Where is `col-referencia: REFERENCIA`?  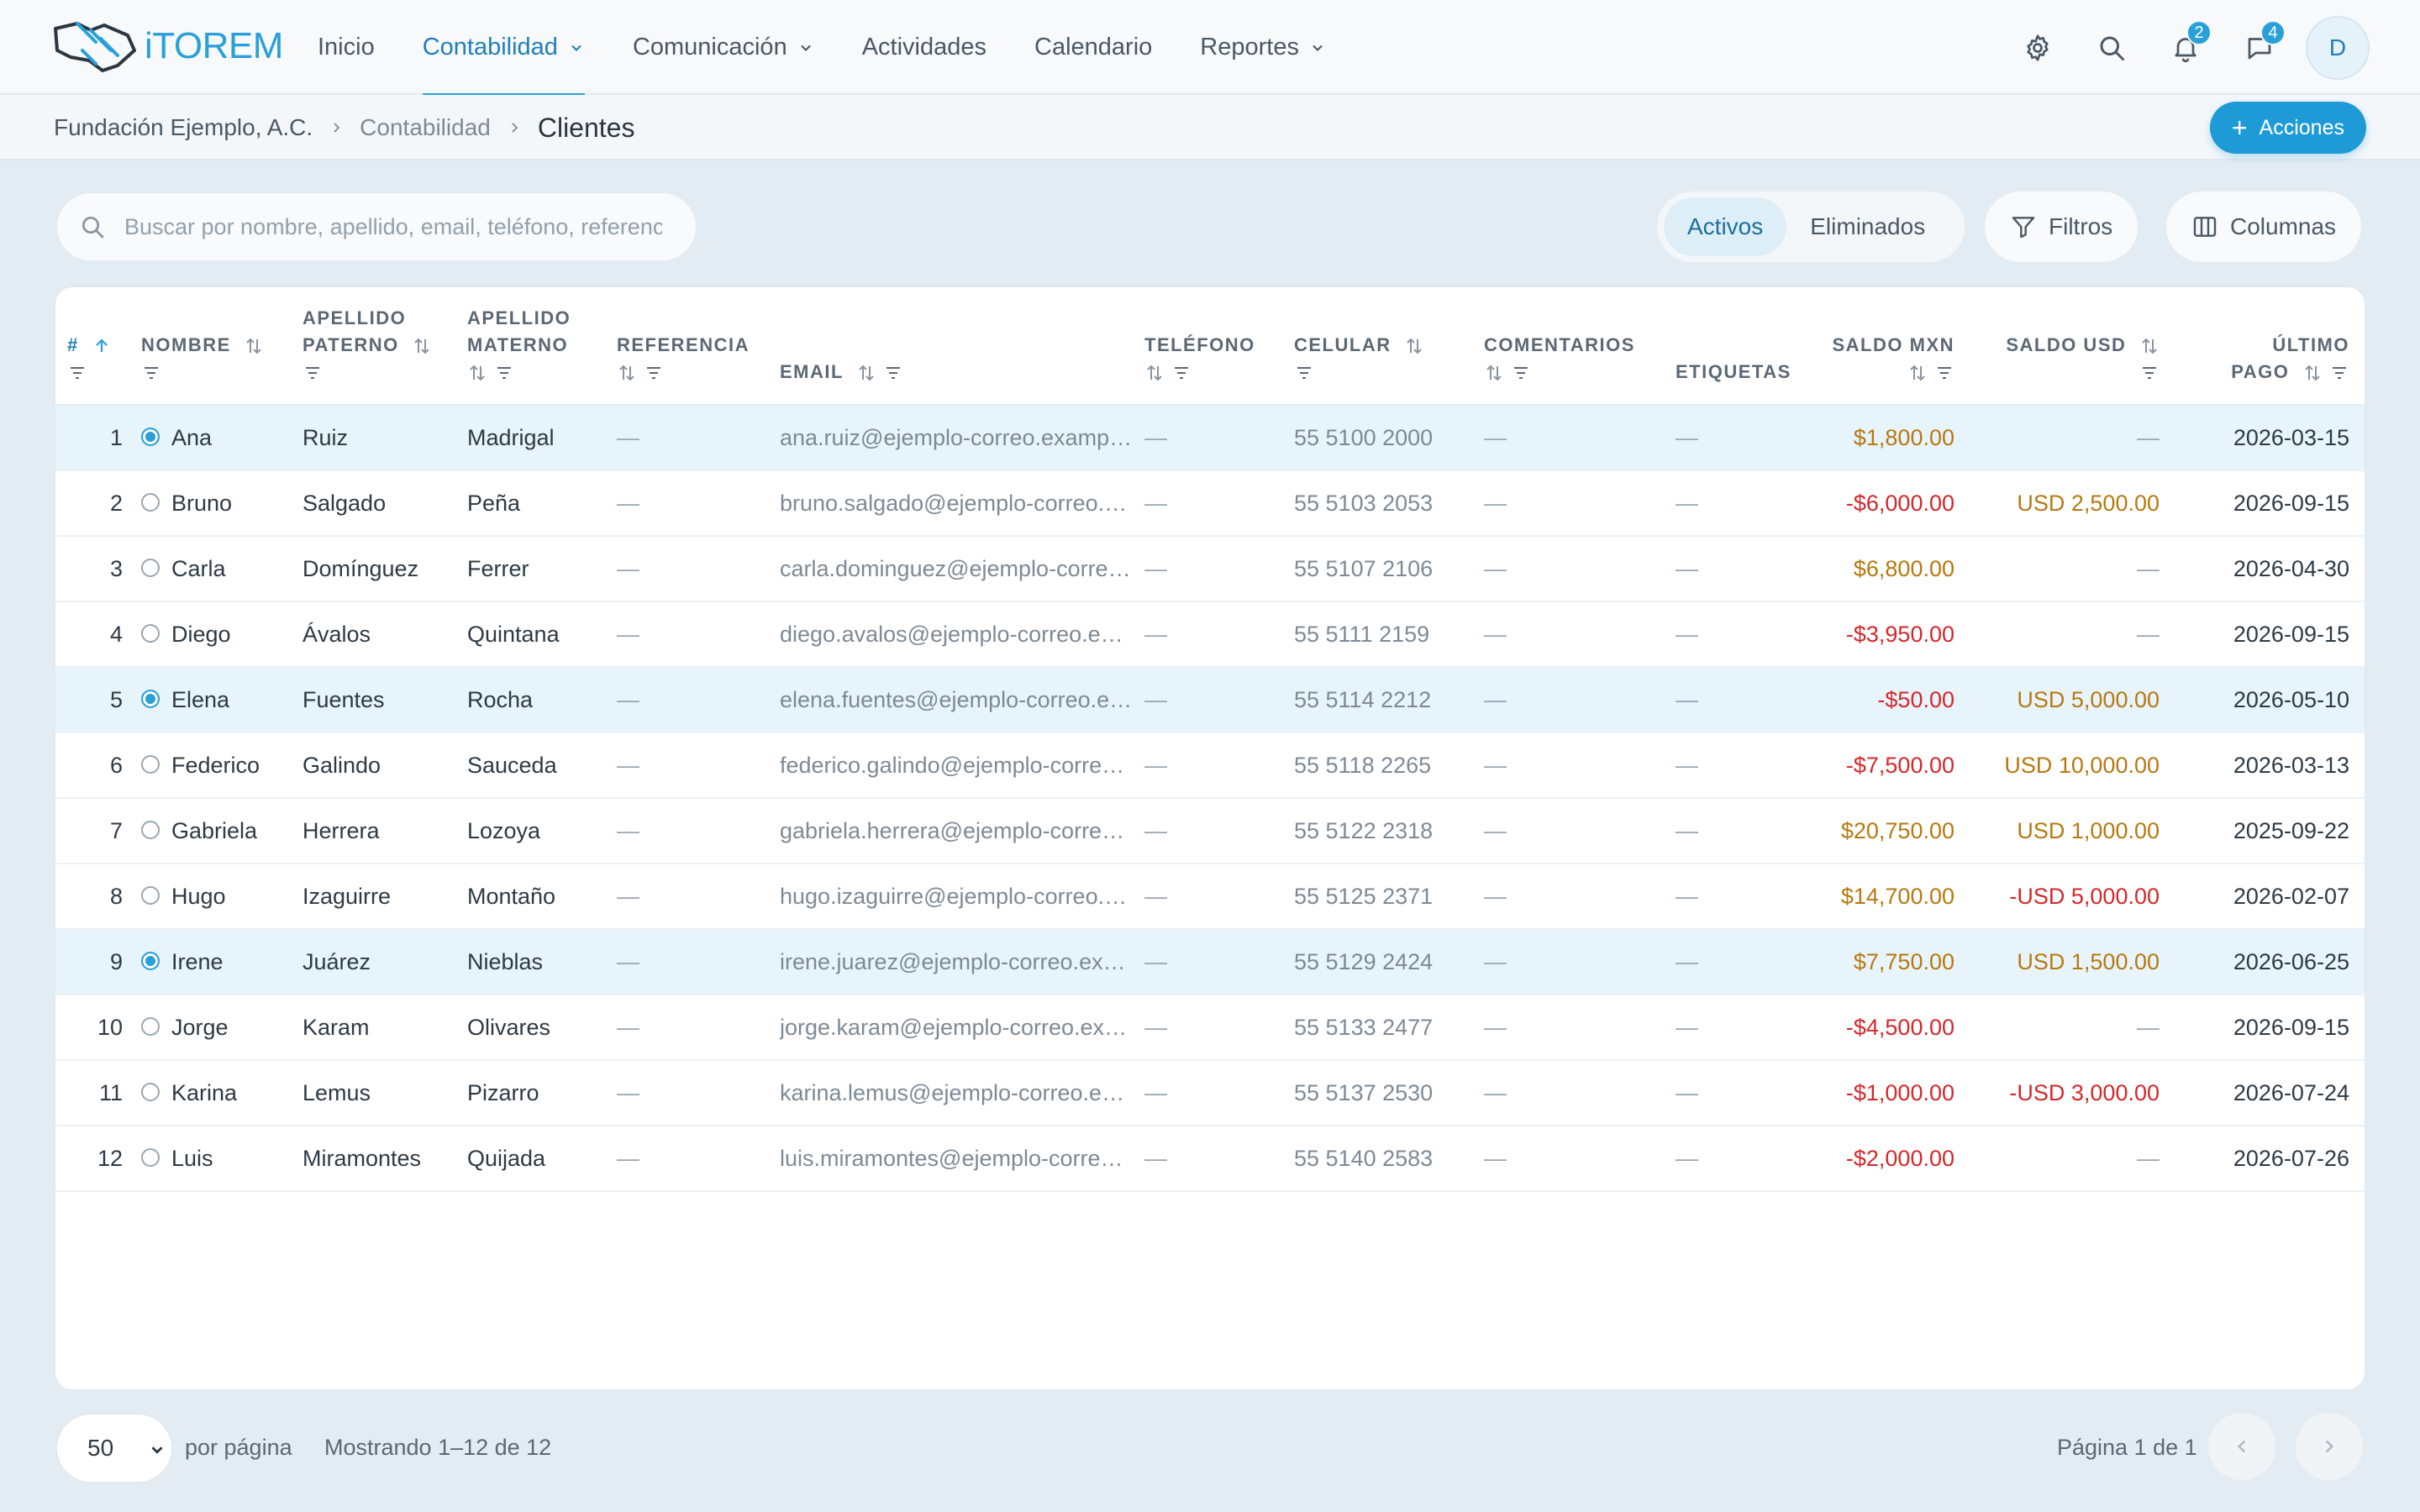 col-referencia: REFERENCIA is located at coordinates (698, 346).